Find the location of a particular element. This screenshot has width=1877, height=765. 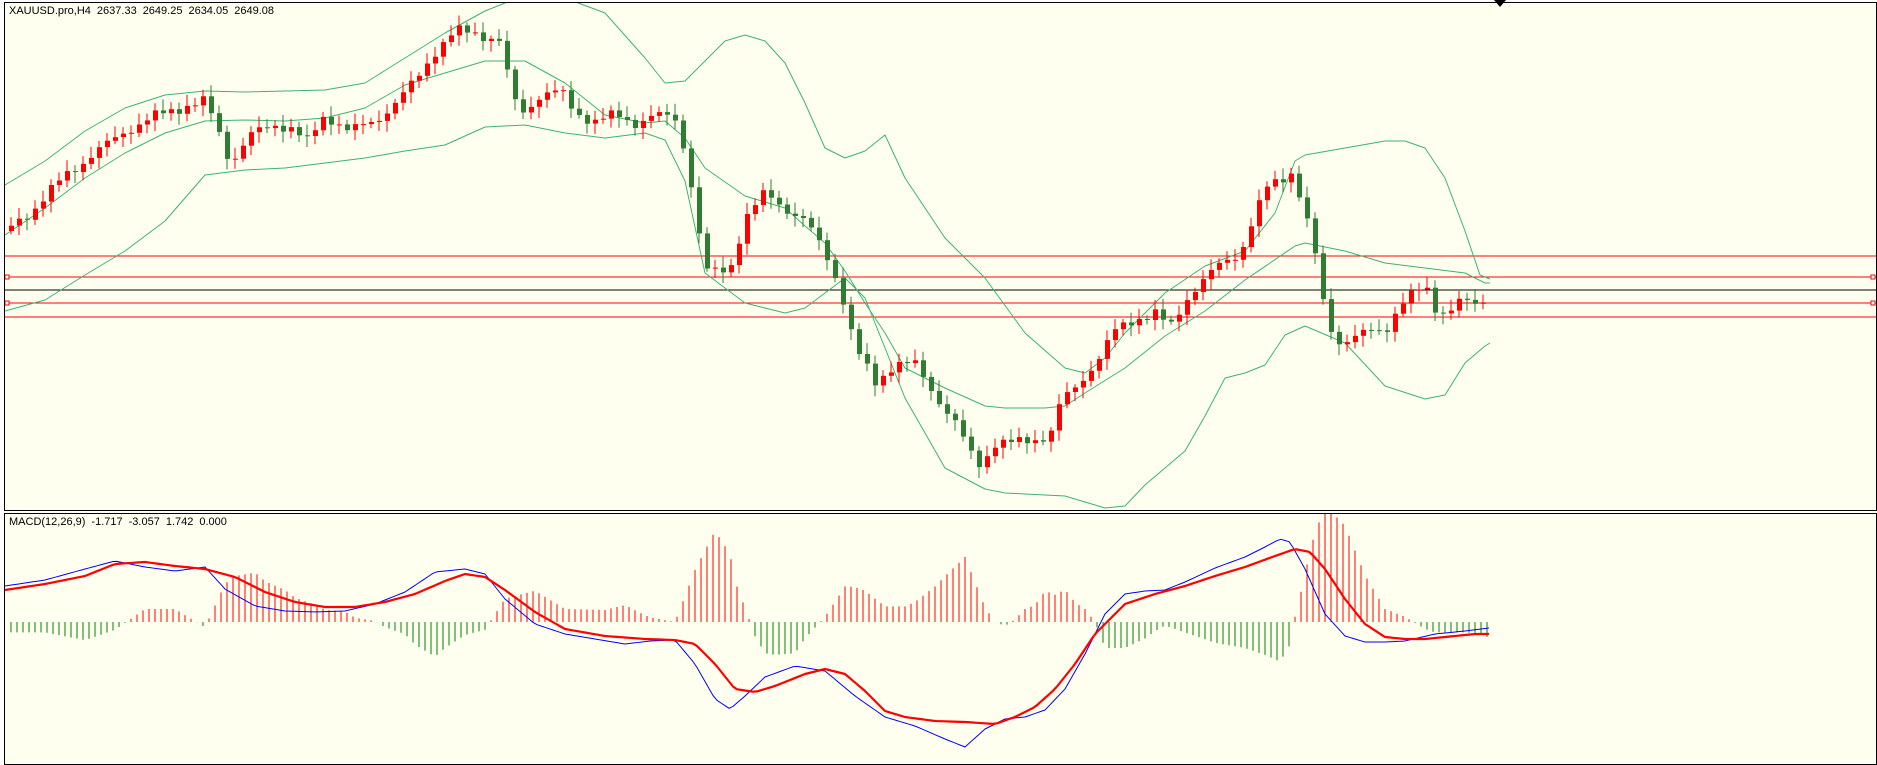

high-value: 2649.25 is located at coordinates (162, 11).